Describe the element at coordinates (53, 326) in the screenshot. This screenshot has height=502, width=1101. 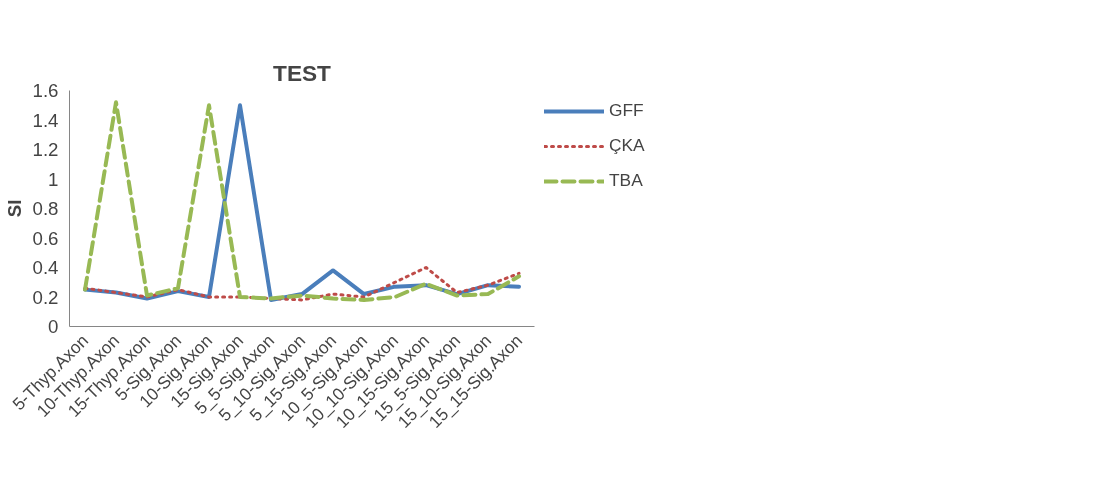
I see `y-tick-label: 0` at that location.